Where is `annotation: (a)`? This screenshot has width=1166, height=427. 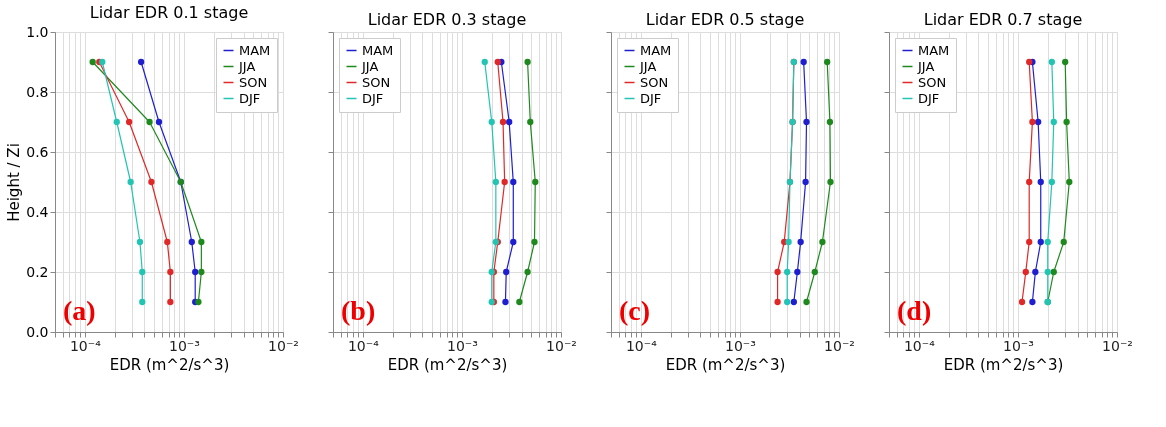 annotation: (a) is located at coordinates (79, 310).